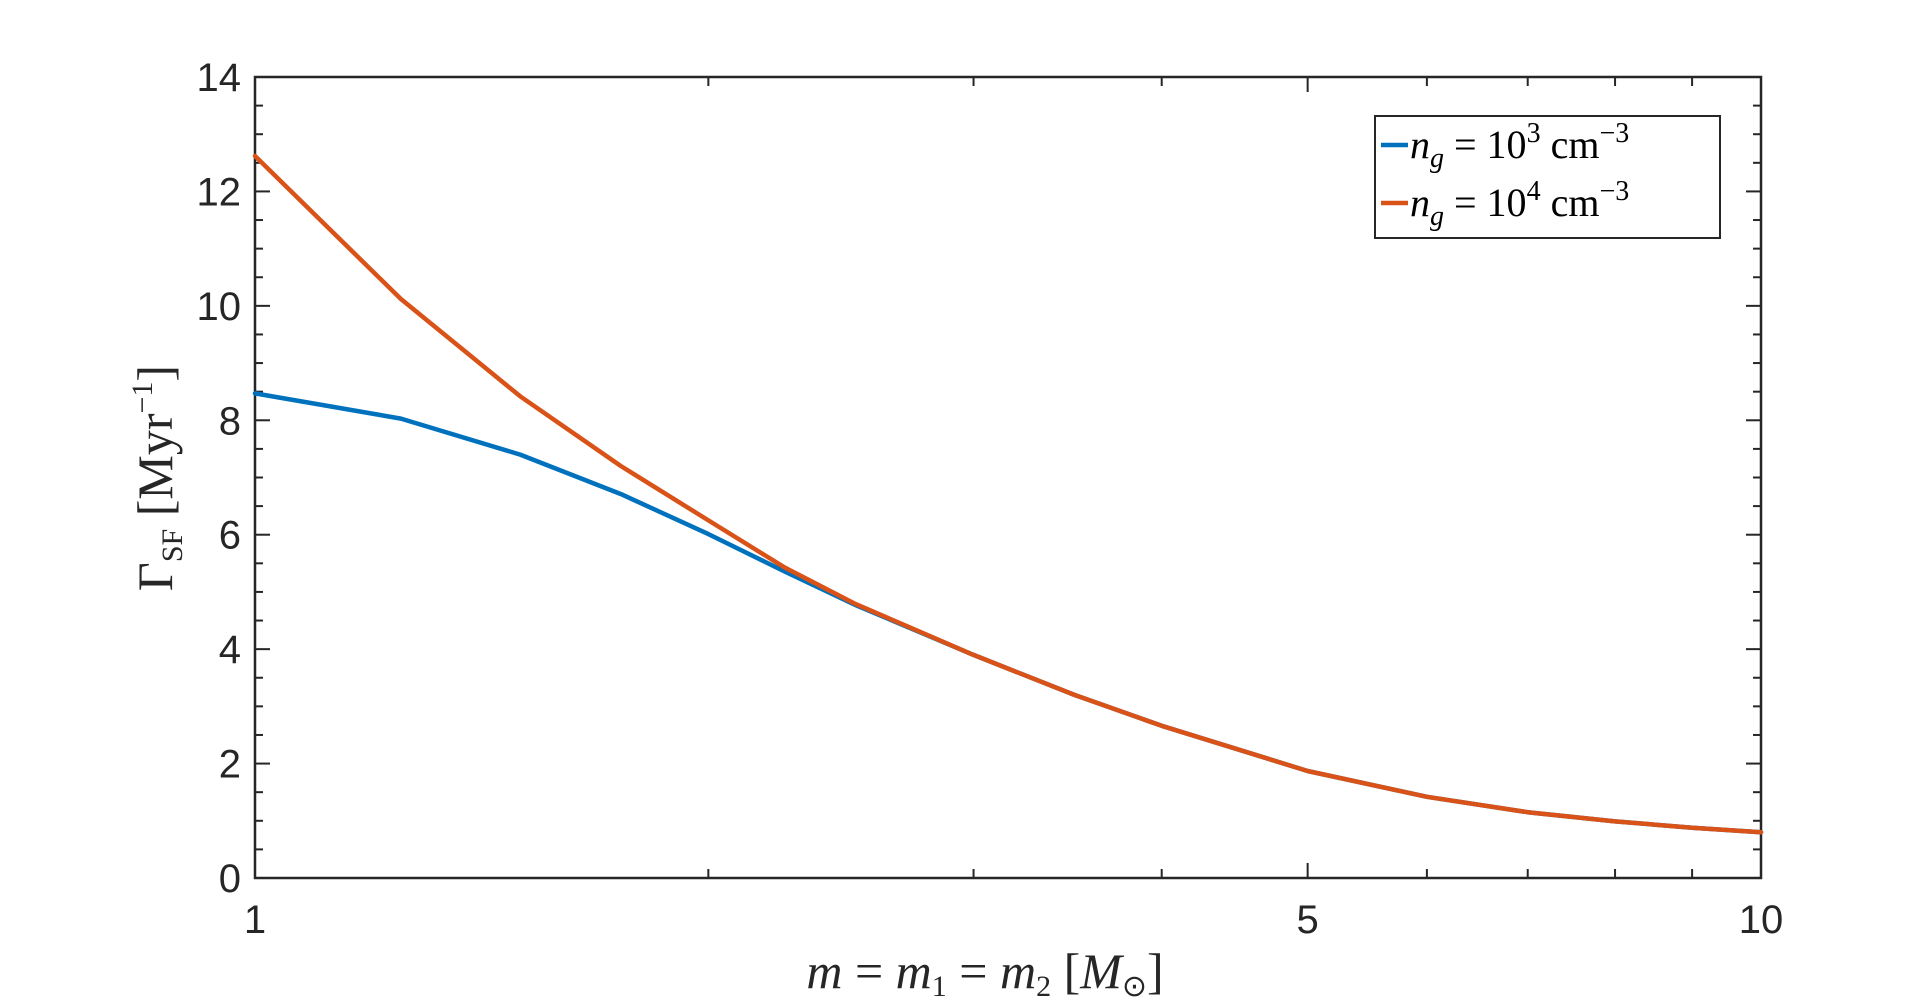 The image size is (1920, 1005). What do you see at coordinates (230, 879) in the screenshot?
I see `y-tick-label: 0` at bounding box center [230, 879].